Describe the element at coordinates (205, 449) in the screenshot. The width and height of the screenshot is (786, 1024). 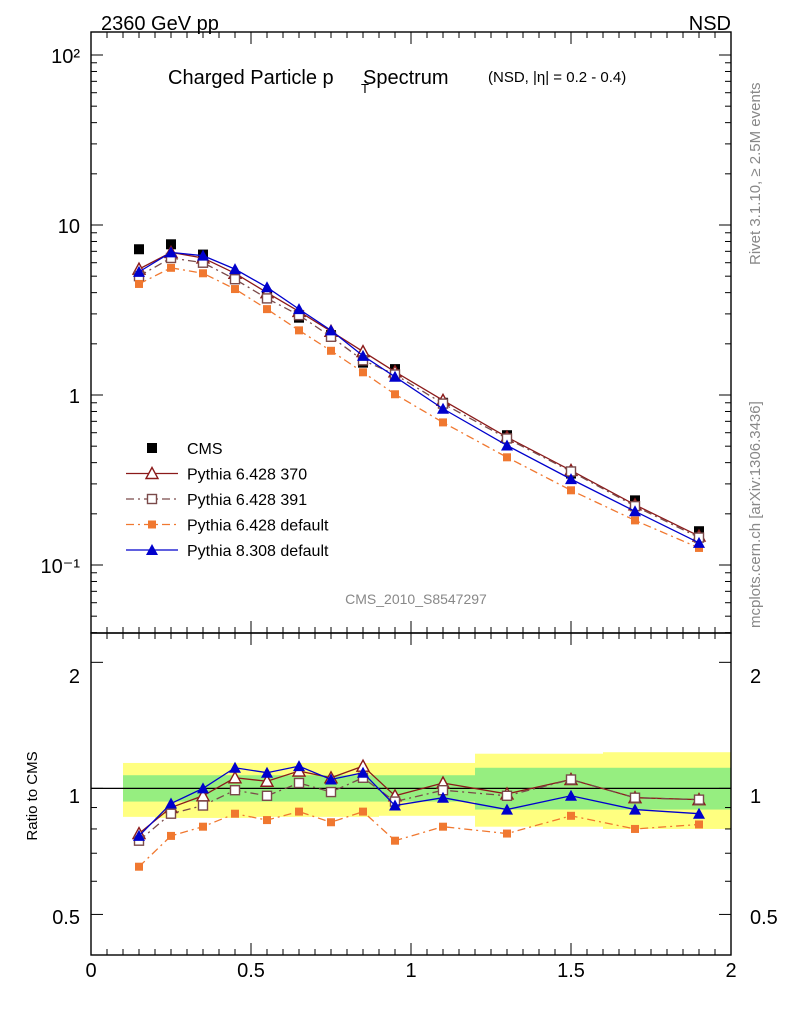
I see `legend-label-cms: CMS` at that location.